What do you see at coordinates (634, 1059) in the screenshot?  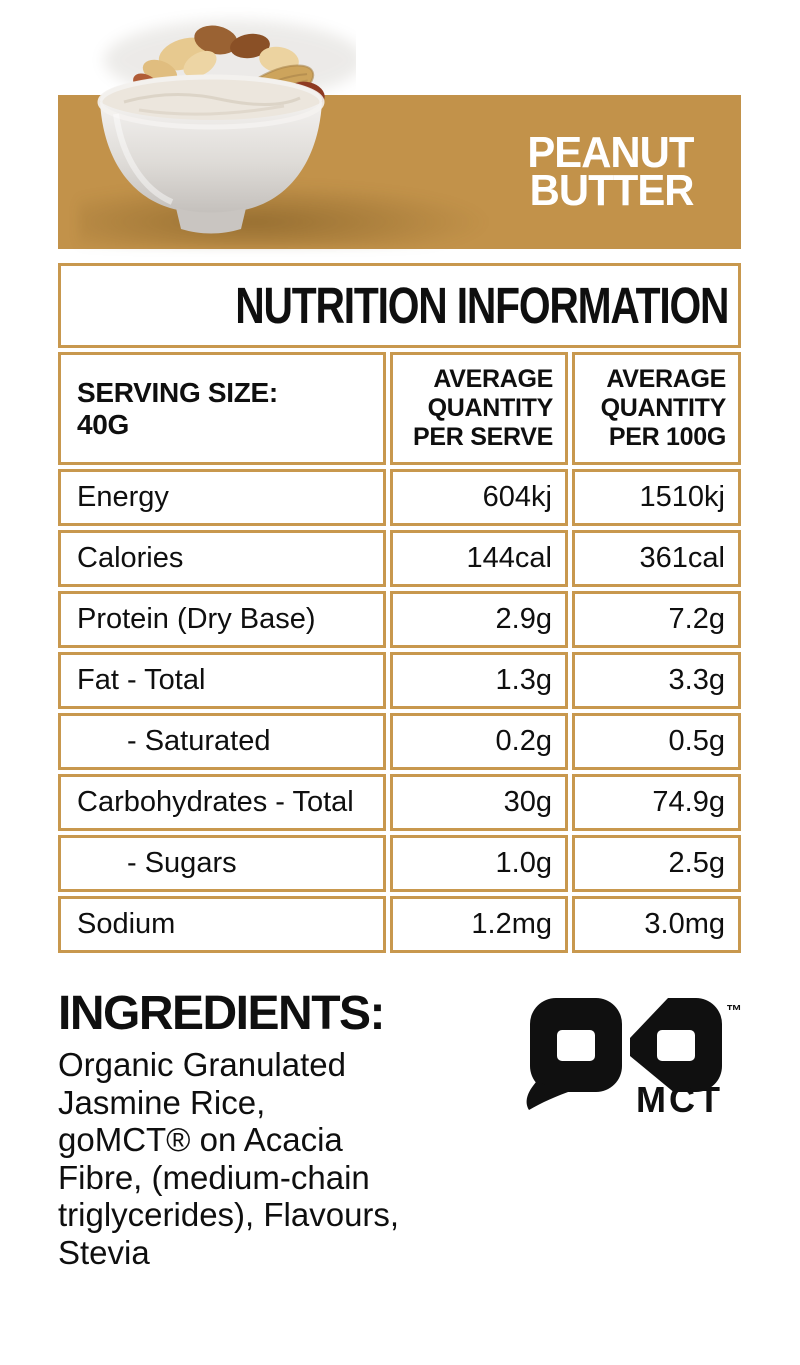 I see `gomct-logo: ™ MCT` at bounding box center [634, 1059].